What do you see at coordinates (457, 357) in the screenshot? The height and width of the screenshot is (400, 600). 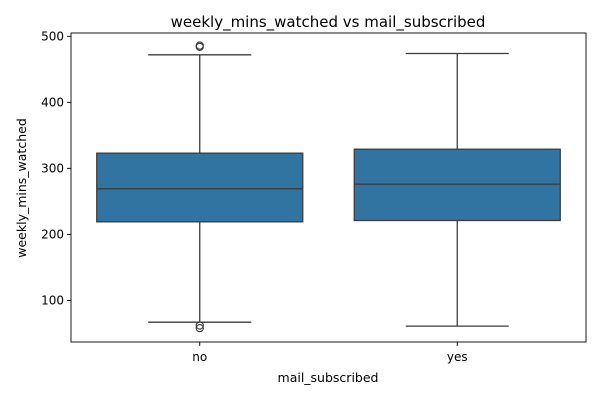 I see `x-tick-label: yes` at bounding box center [457, 357].